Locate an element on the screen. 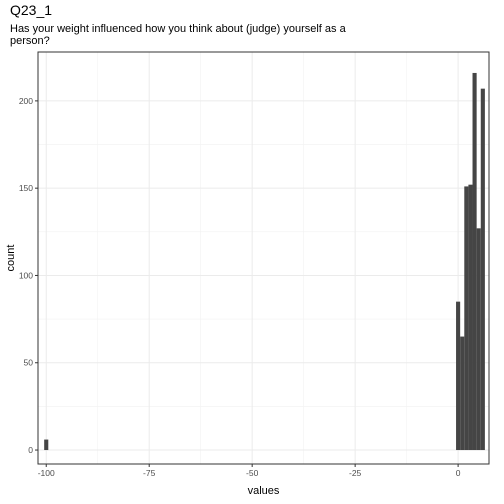 This screenshot has height=504, width=504. x-axis-title: values is located at coordinates (264, 491).